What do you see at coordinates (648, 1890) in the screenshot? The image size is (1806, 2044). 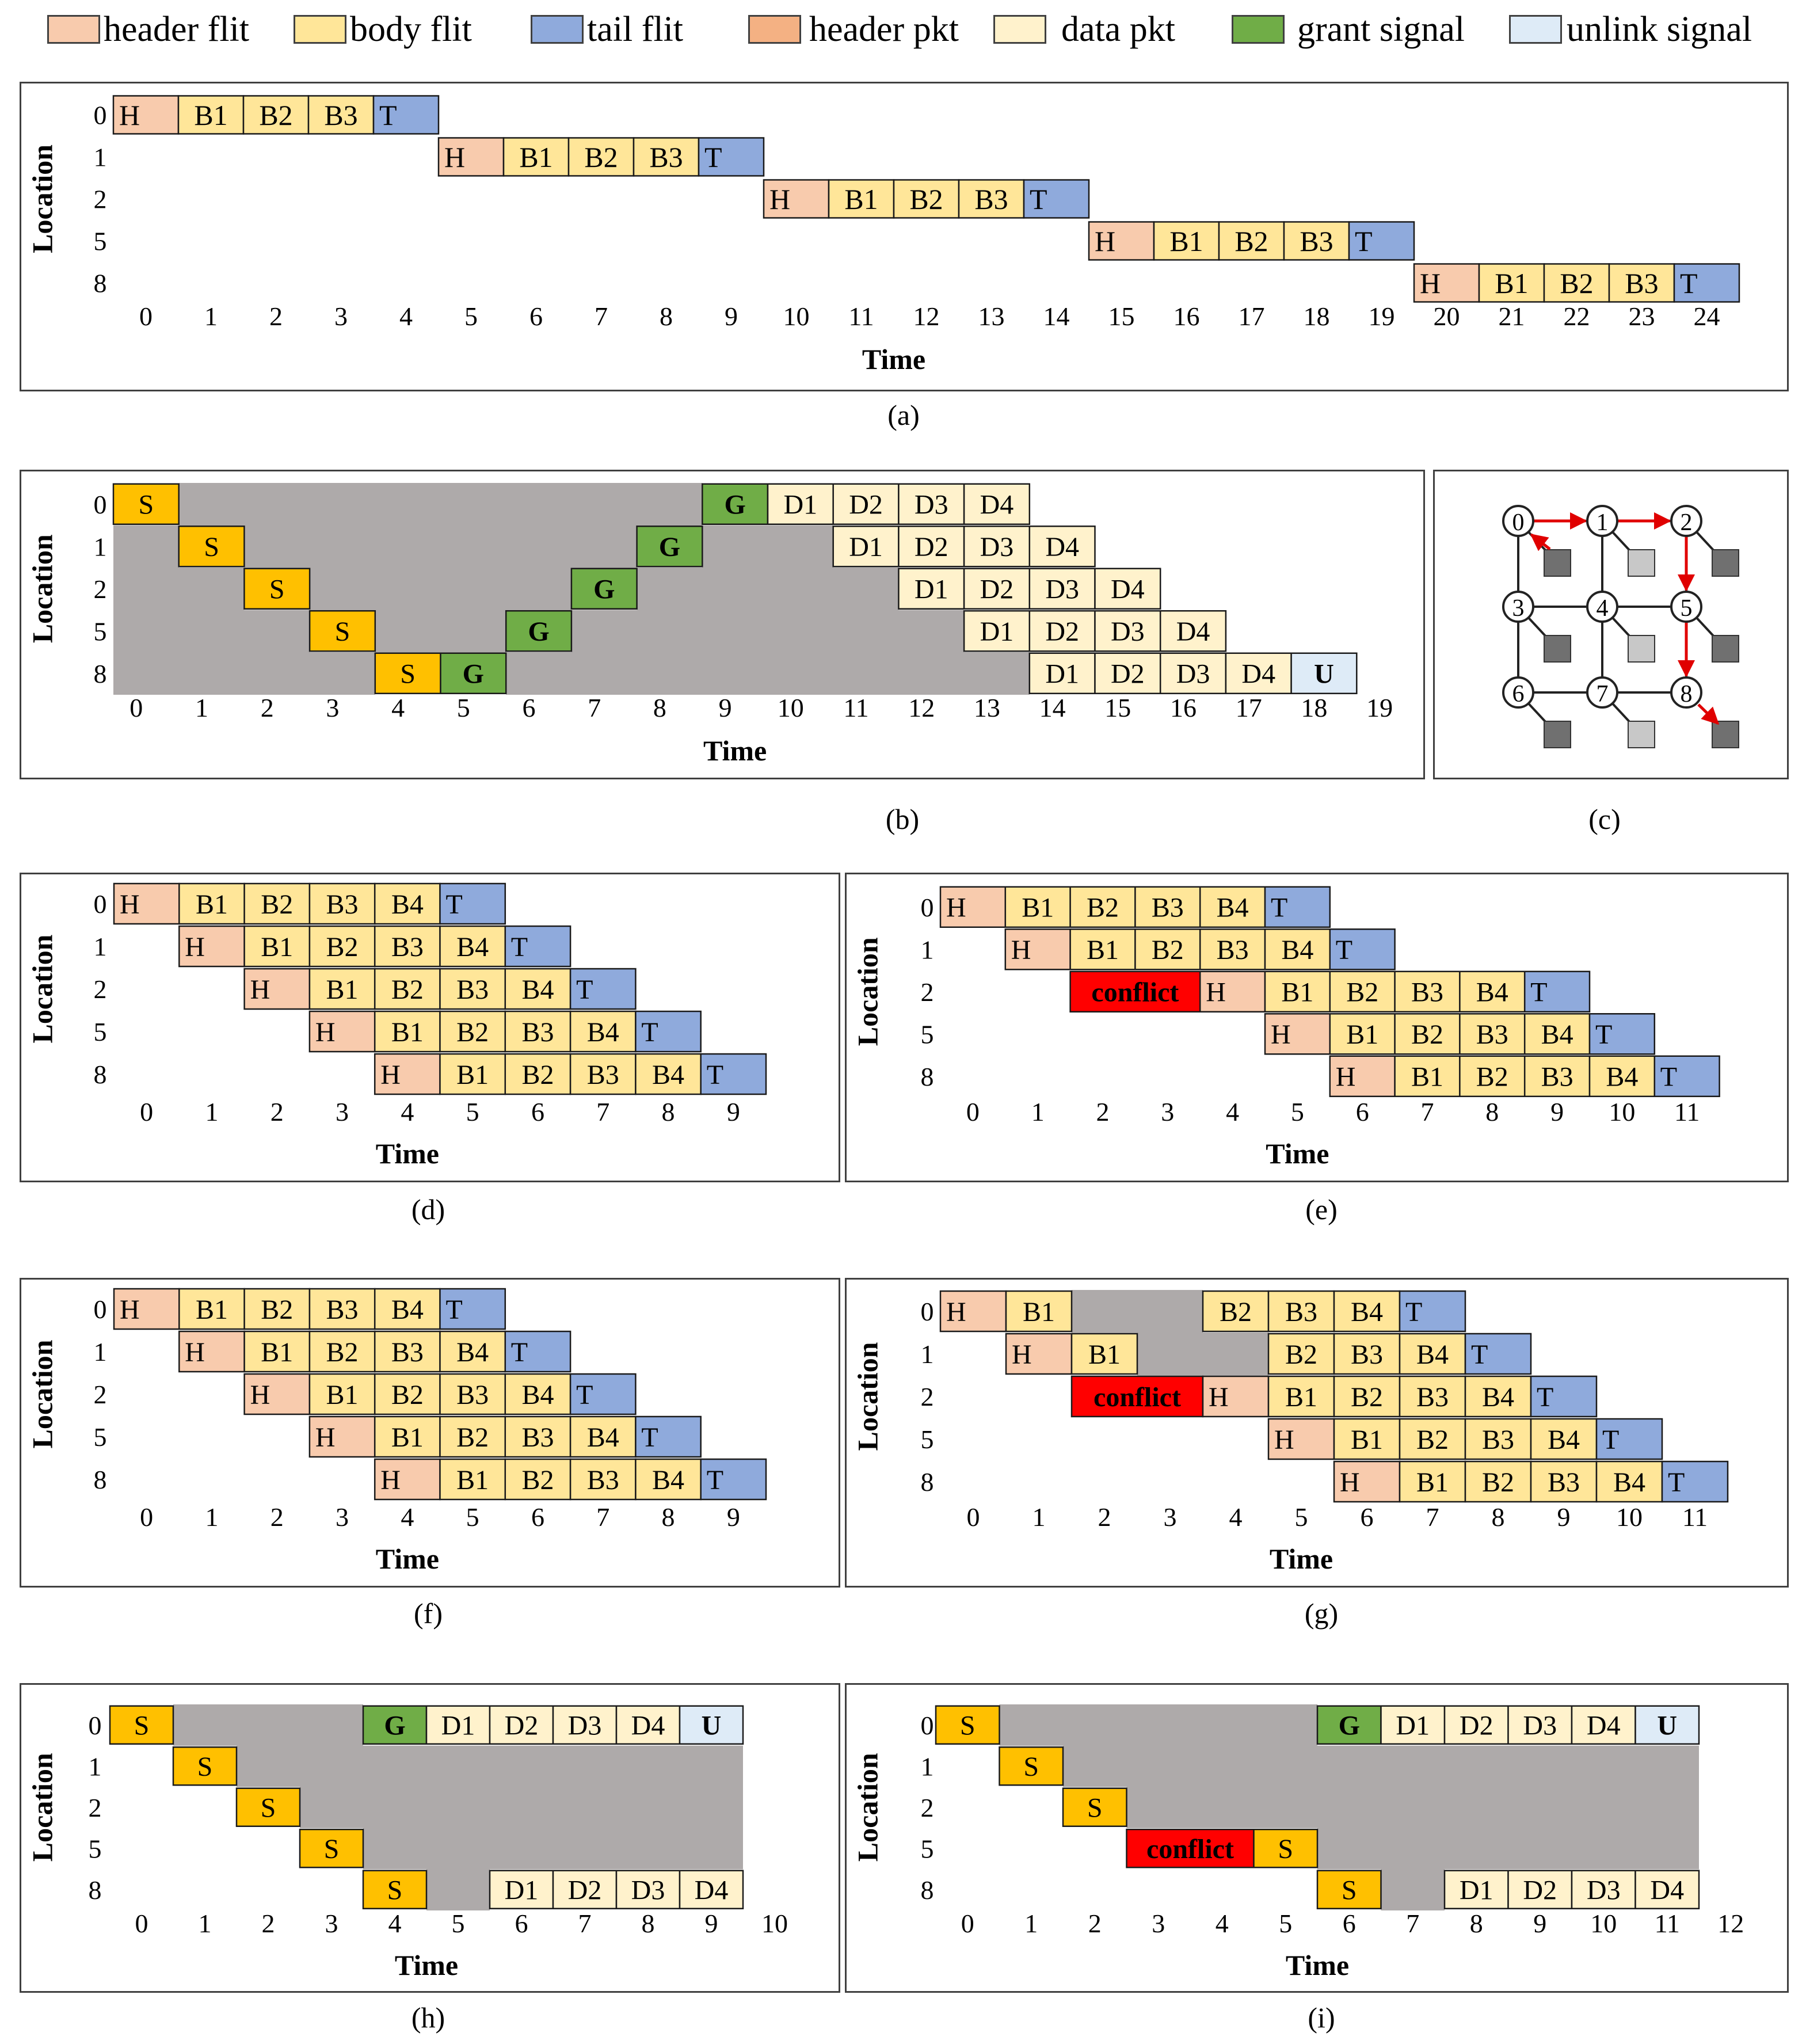 I see `cell-label: D3` at bounding box center [648, 1890].